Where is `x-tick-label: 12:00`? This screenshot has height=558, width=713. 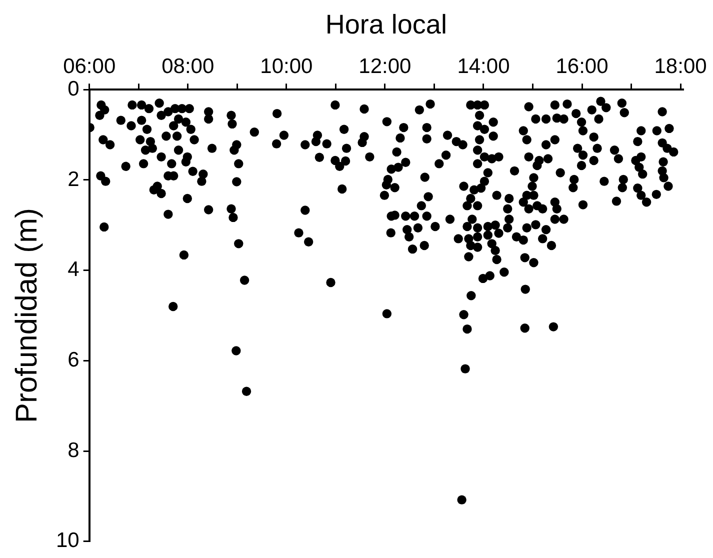
x-tick-label: 12:00 is located at coordinates (385, 66).